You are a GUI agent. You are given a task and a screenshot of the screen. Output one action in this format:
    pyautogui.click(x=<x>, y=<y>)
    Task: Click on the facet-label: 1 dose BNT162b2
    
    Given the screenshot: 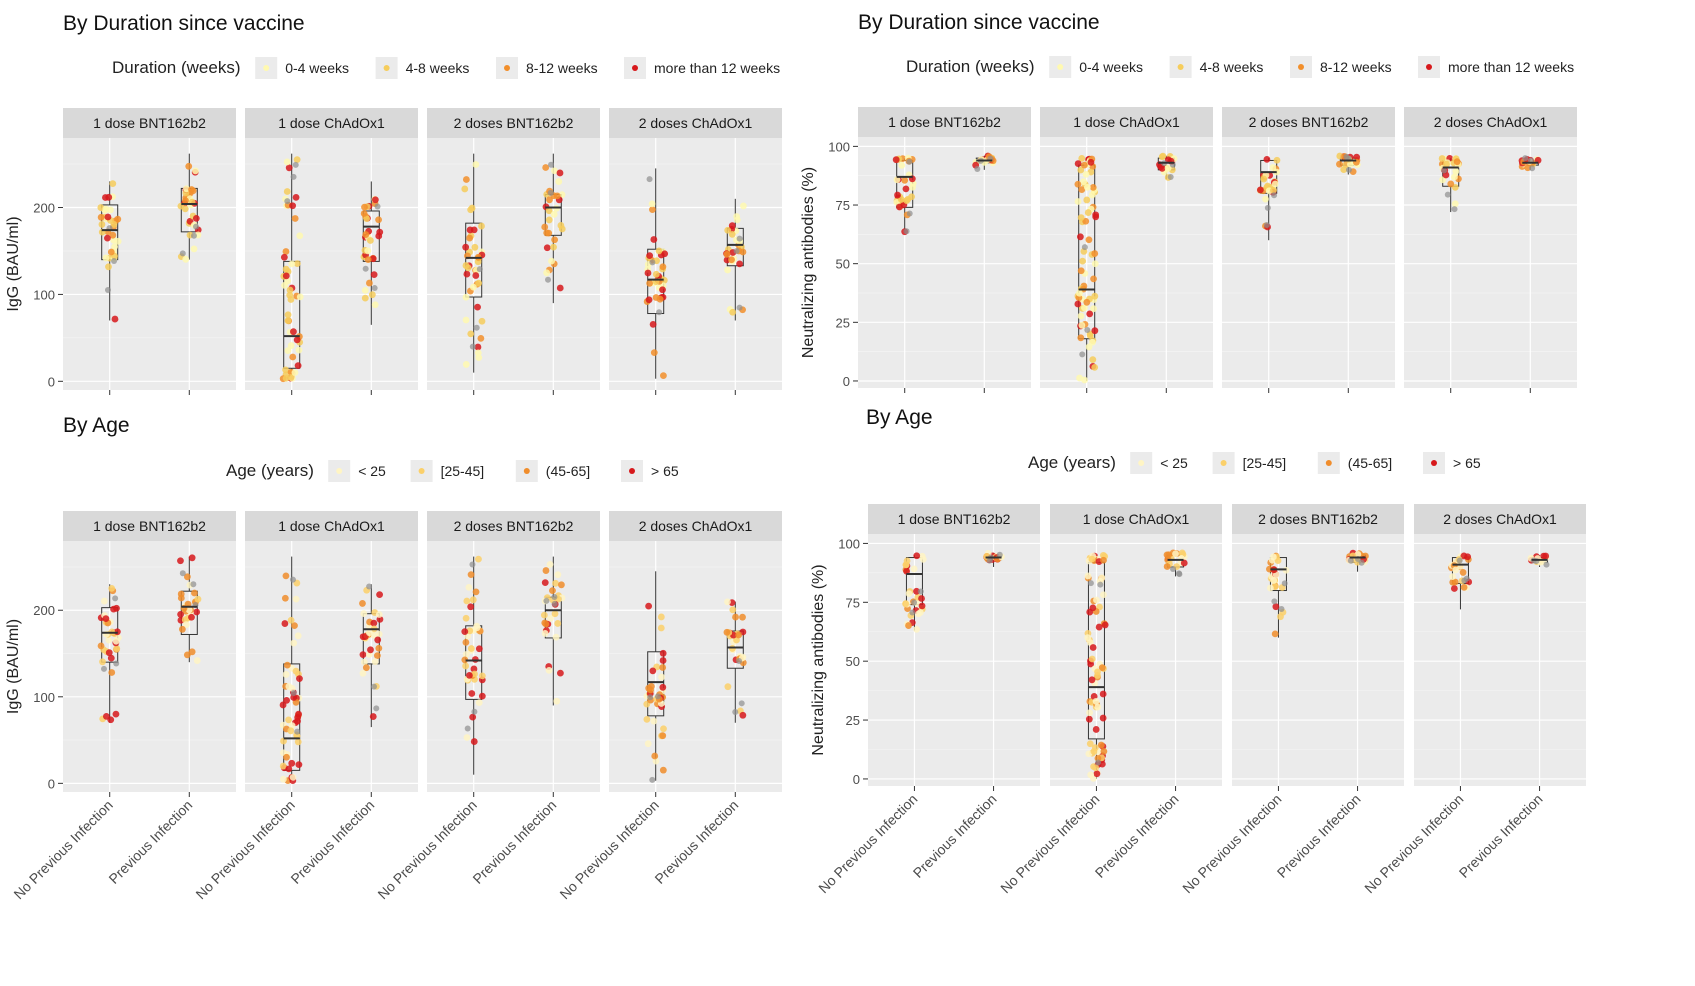 What is the action you would take?
    pyautogui.click(x=149, y=526)
    